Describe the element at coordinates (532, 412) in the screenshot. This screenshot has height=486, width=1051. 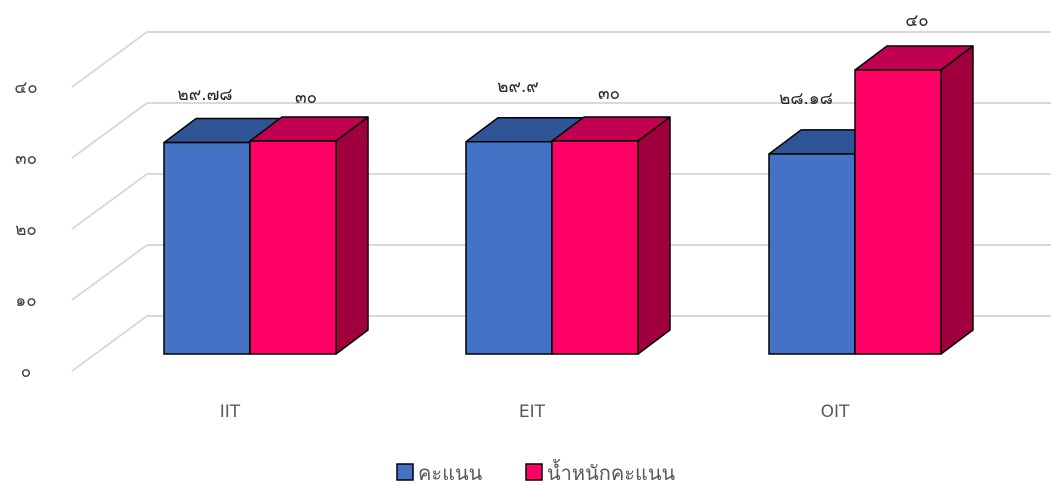
I see `x-tick-label: EIT` at that location.